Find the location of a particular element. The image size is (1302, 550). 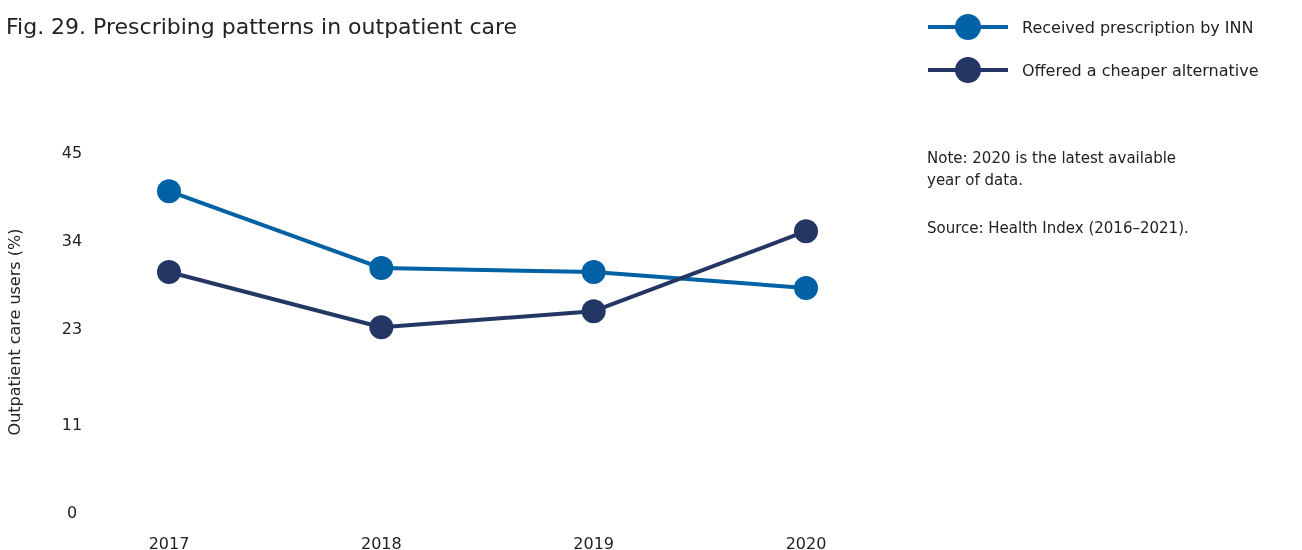

x-tick-label: 2017 is located at coordinates (169, 542).